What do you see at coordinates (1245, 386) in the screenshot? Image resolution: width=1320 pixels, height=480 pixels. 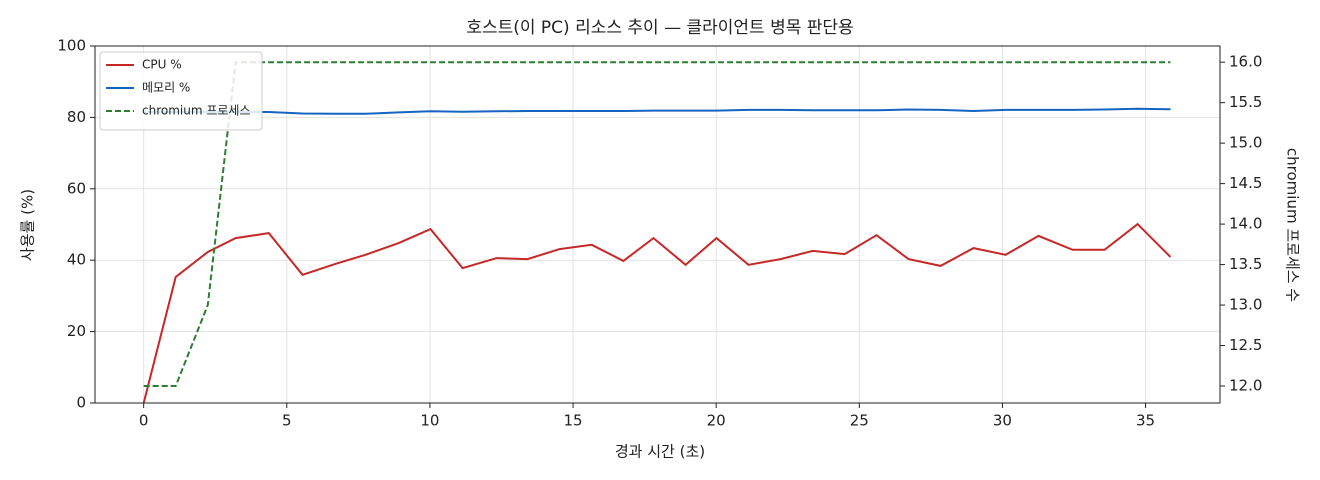 I see `y2-tick-label: 12.0` at bounding box center [1245, 386].